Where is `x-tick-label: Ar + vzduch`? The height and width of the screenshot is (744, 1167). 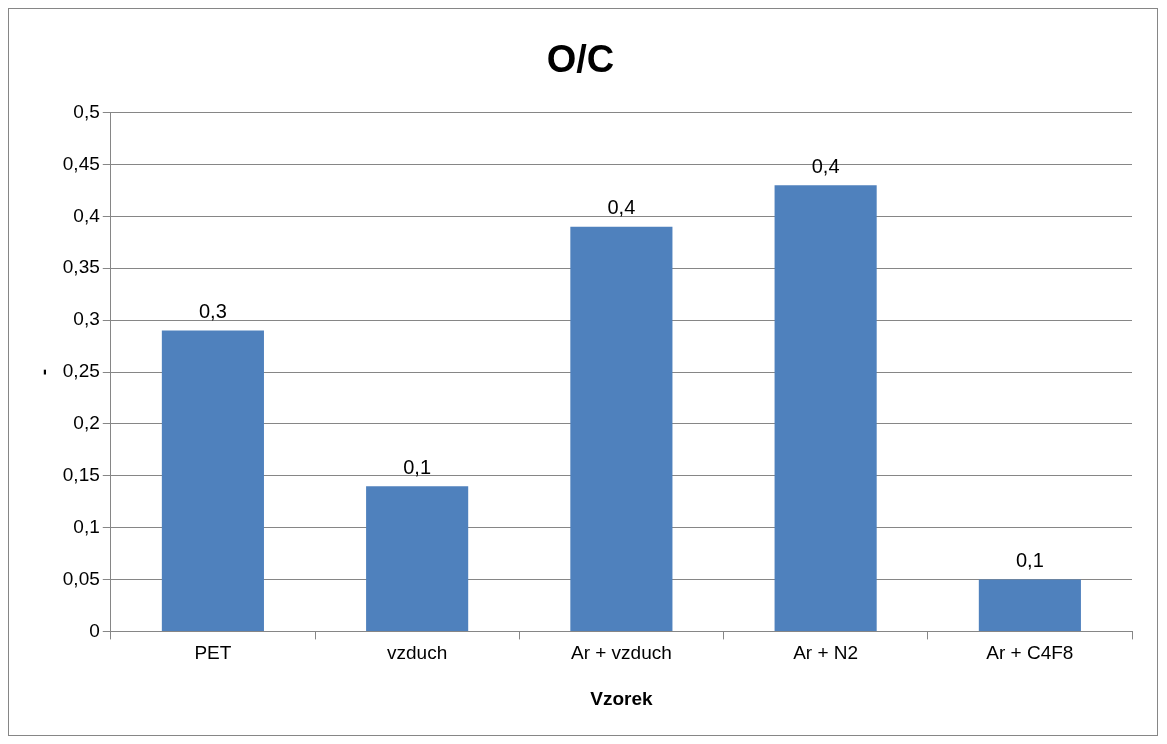 x-tick-label: Ar + vzduch is located at coordinates (621, 653).